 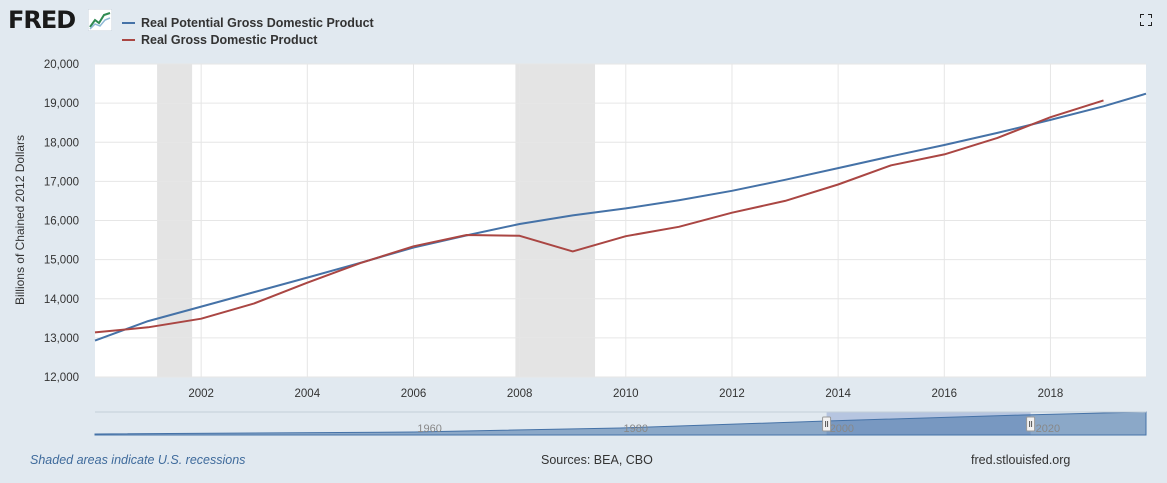 What do you see at coordinates (61, 261) in the screenshot?
I see `y-tick-label: 15,000` at bounding box center [61, 261].